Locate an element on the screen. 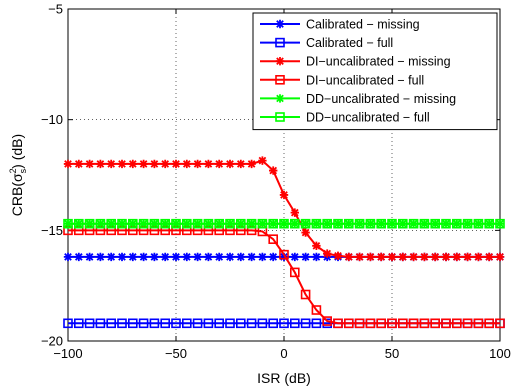 The width and height of the screenshot is (523, 388). x-tick-label: −50 is located at coordinates (176, 353).